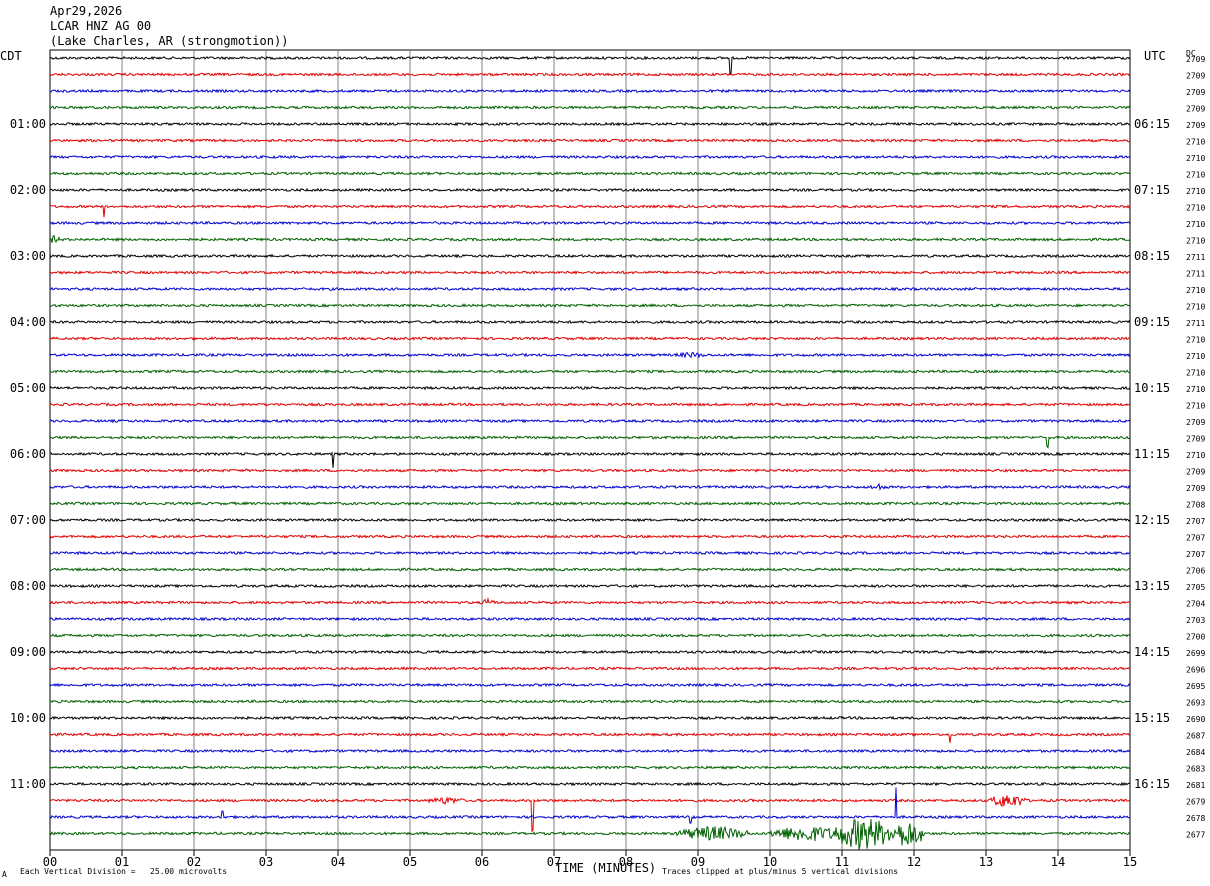 The height and width of the screenshot is (886, 1210). Describe the element at coordinates (1152, 586) in the screenshot. I see `utc-time-label: 13:15` at that location.